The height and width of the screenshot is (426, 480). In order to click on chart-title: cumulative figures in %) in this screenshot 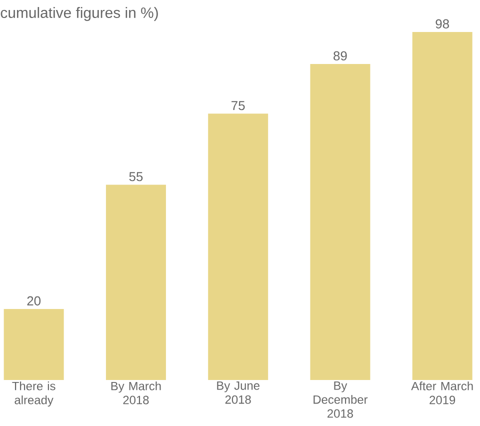, I will do `click(79, 14)`.